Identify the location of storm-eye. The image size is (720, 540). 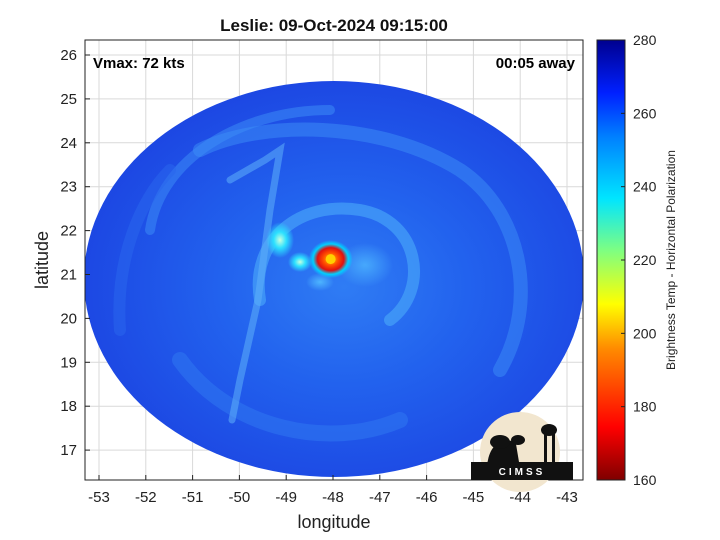
(330, 259).